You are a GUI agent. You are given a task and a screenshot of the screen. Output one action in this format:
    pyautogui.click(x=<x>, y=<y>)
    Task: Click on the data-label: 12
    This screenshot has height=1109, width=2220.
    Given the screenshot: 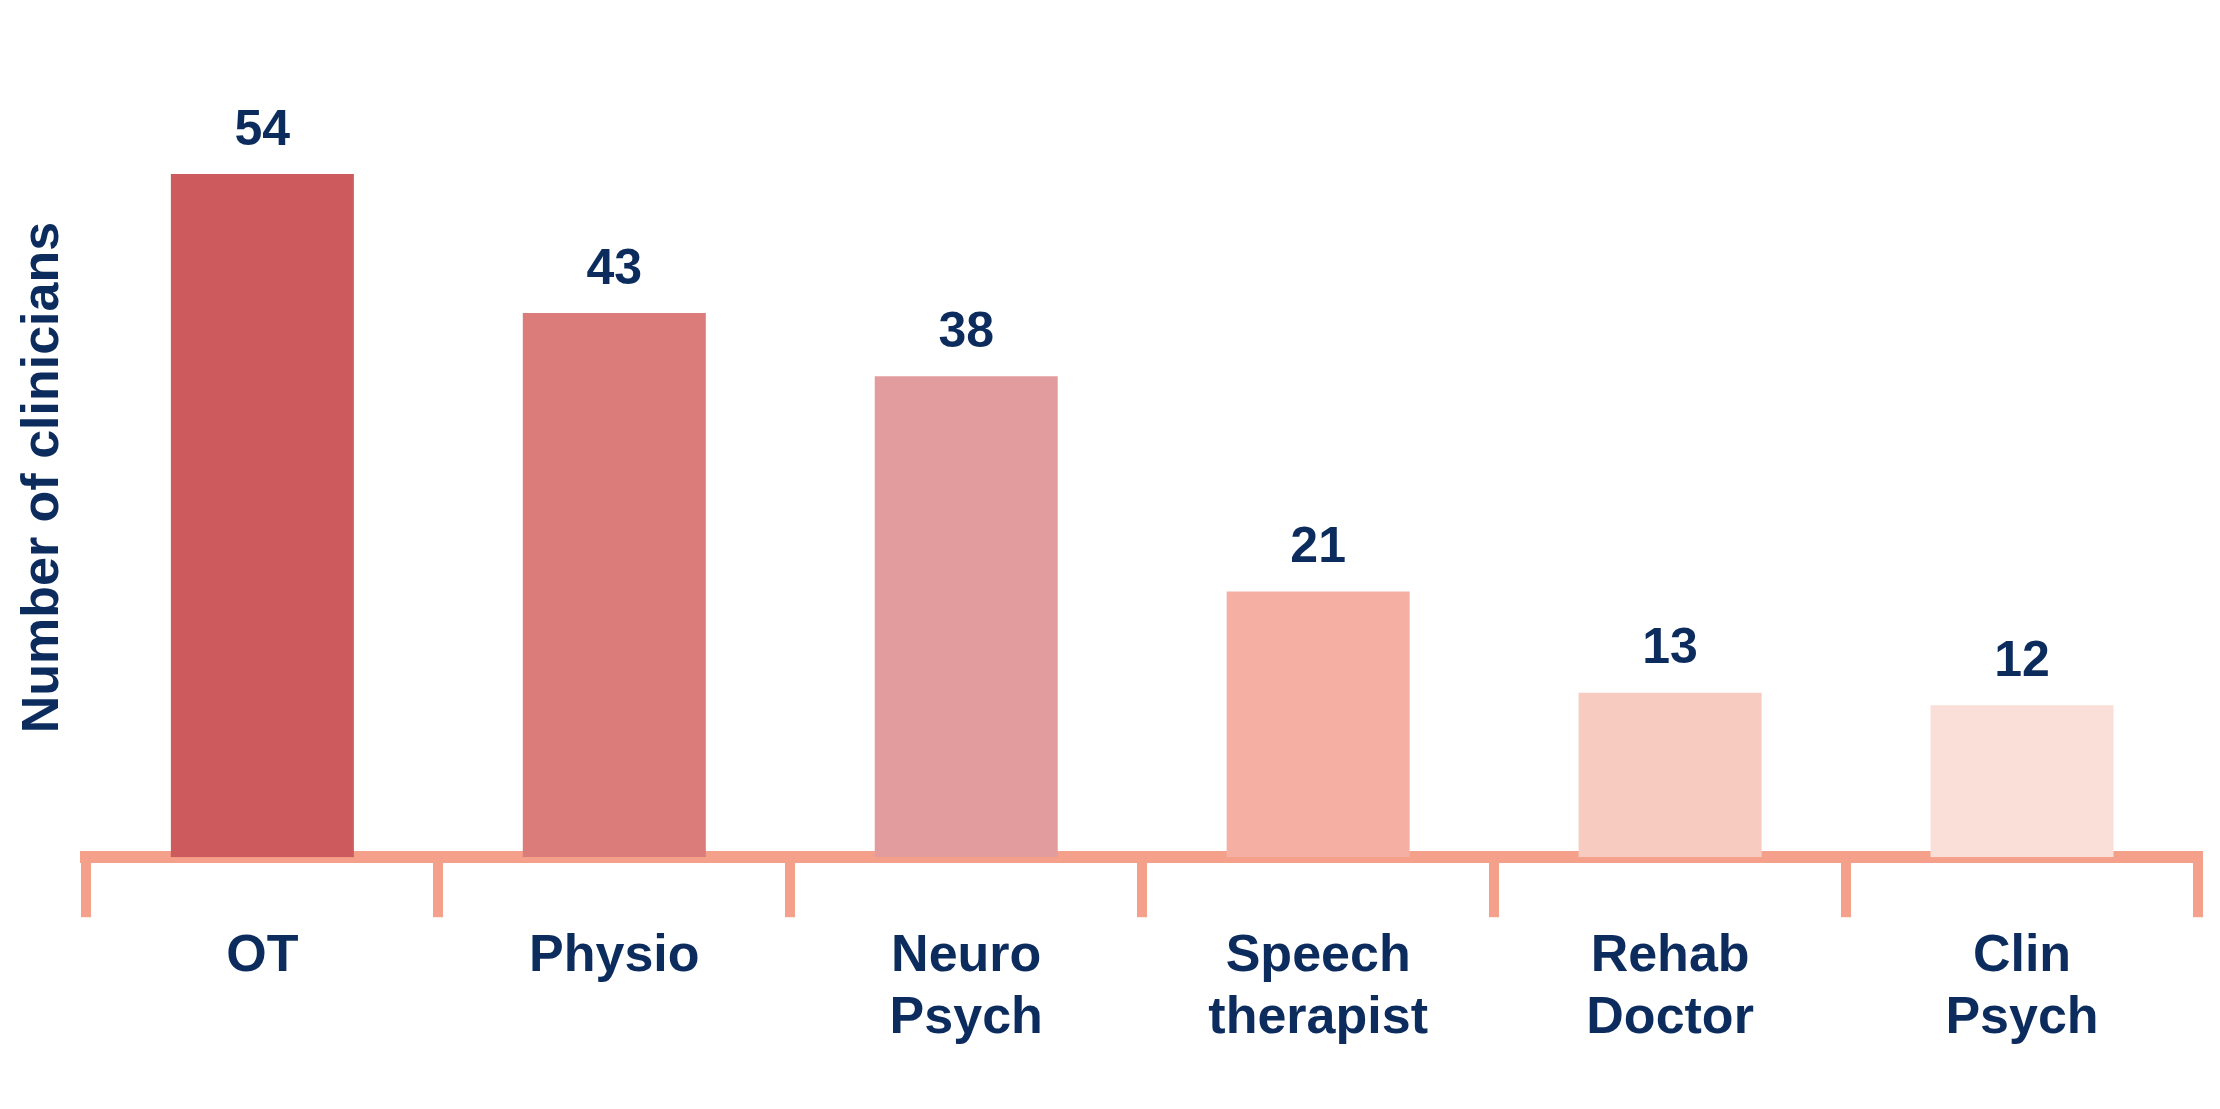 What is the action you would take?
    pyautogui.click(x=2022, y=659)
    